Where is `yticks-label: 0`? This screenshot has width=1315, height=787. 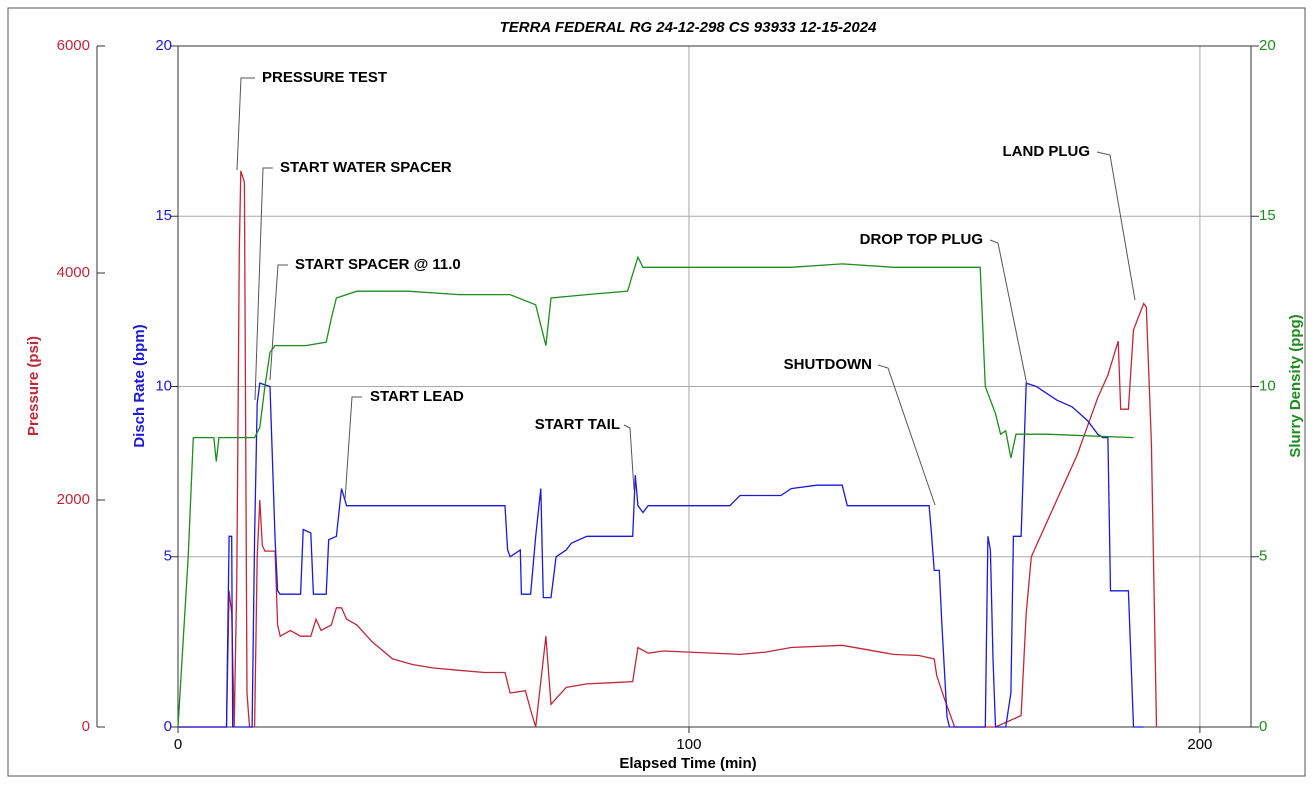 yticks-label: 0 is located at coordinates (168, 726).